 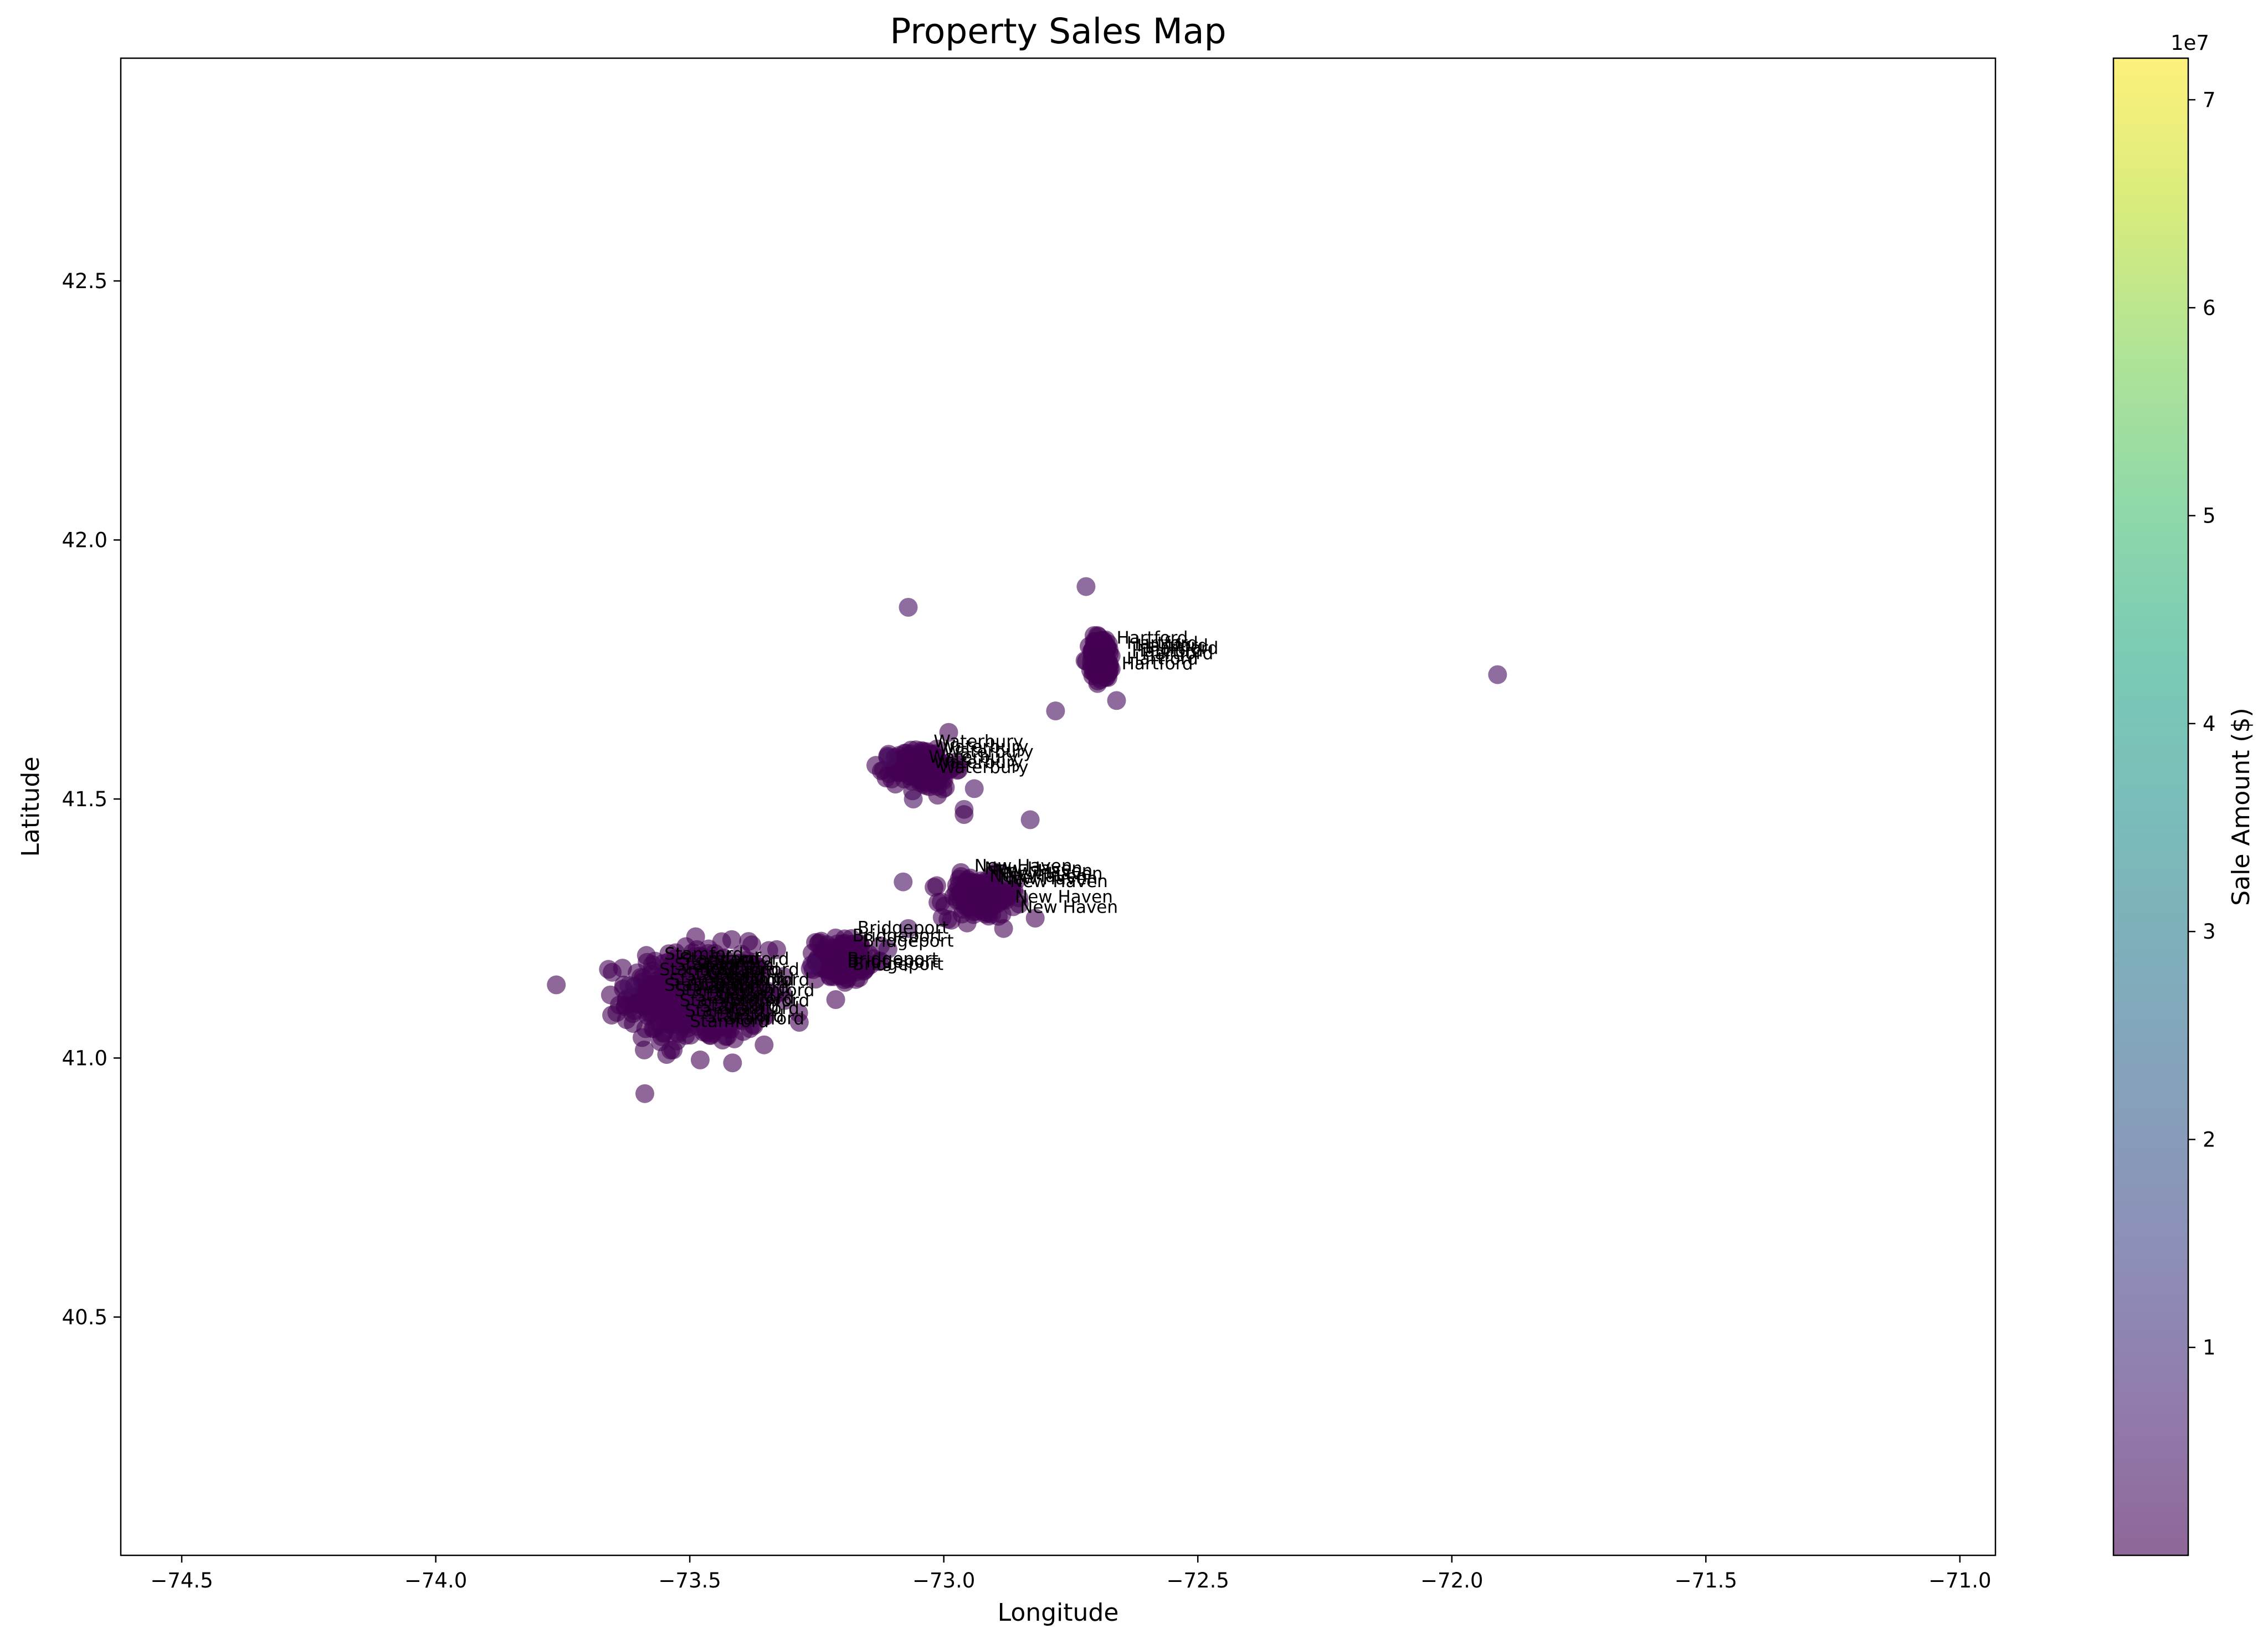 What do you see at coordinates (85, 1317) in the screenshot?
I see `y-tick-label: 40.5` at bounding box center [85, 1317].